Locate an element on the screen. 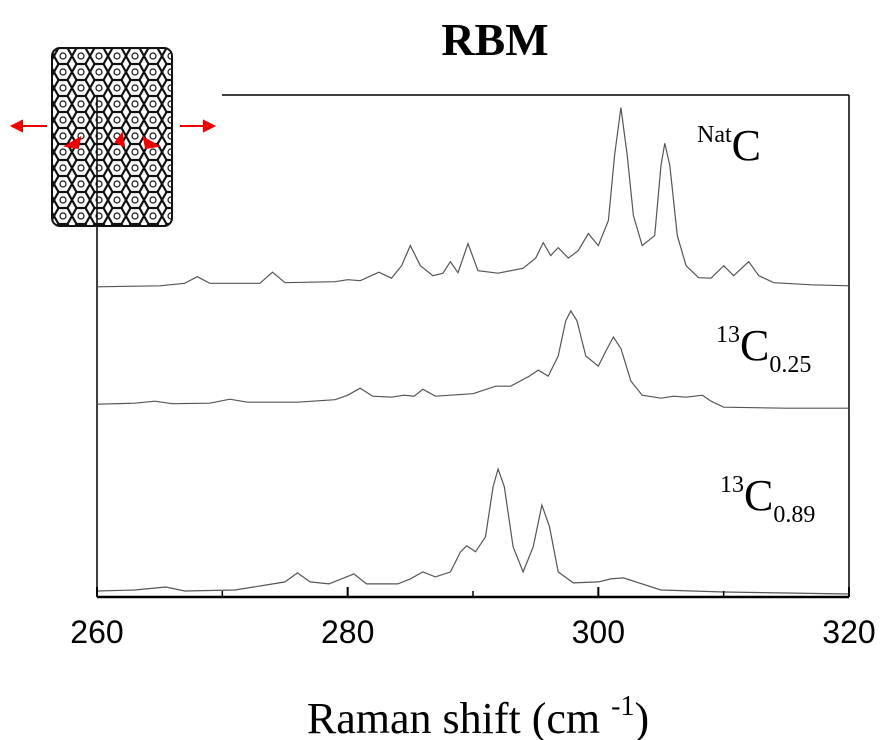  nanotube is located at coordinates (112, 137).